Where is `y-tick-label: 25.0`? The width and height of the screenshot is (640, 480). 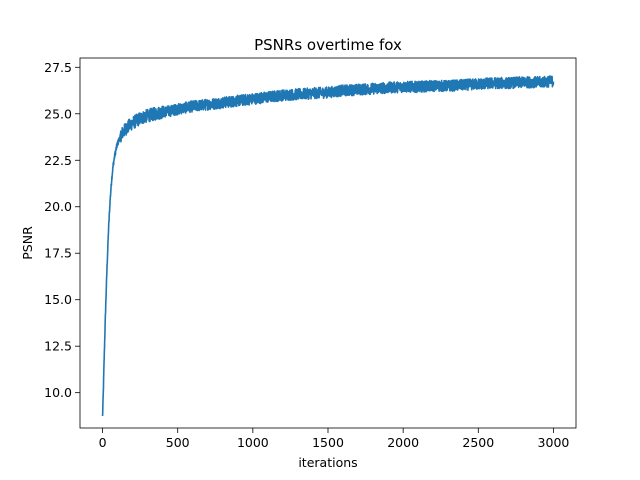 y-tick-label: 25.0 is located at coordinates (58, 113).